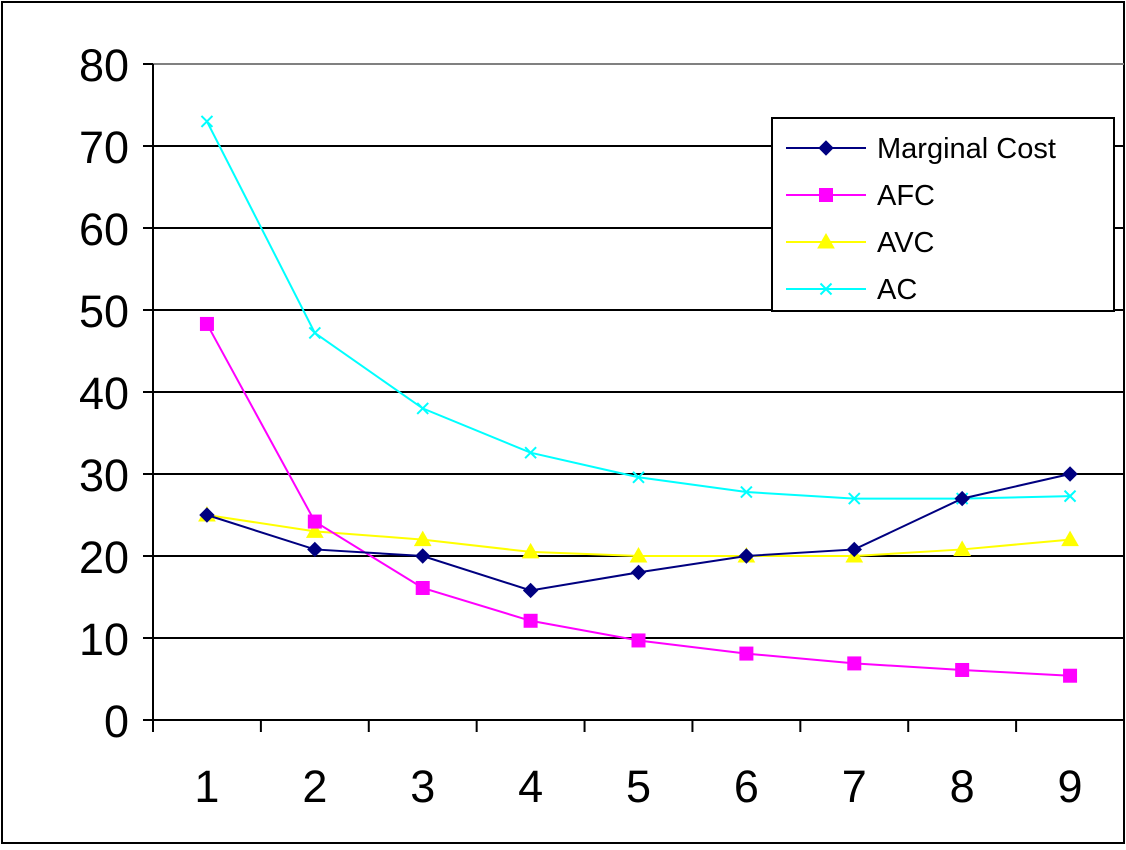 This screenshot has width=1126, height=850. What do you see at coordinates (906, 196) in the screenshot?
I see `legend-label: AFC` at bounding box center [906, 196].